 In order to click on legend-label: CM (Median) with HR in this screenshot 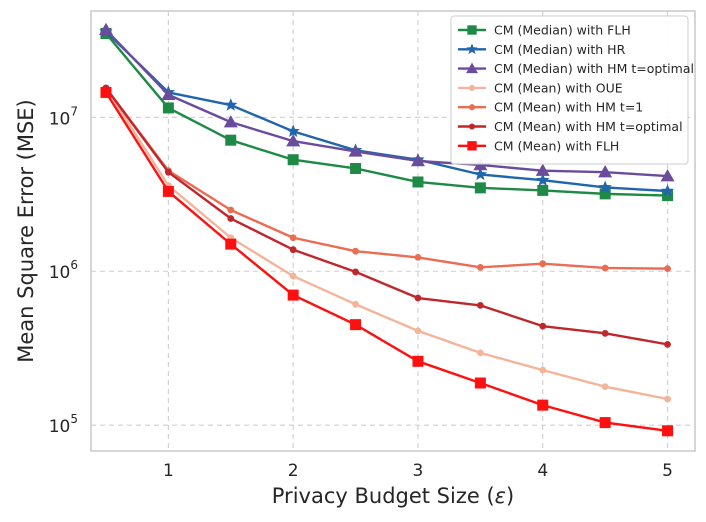, I will do `click(560, 49)`.